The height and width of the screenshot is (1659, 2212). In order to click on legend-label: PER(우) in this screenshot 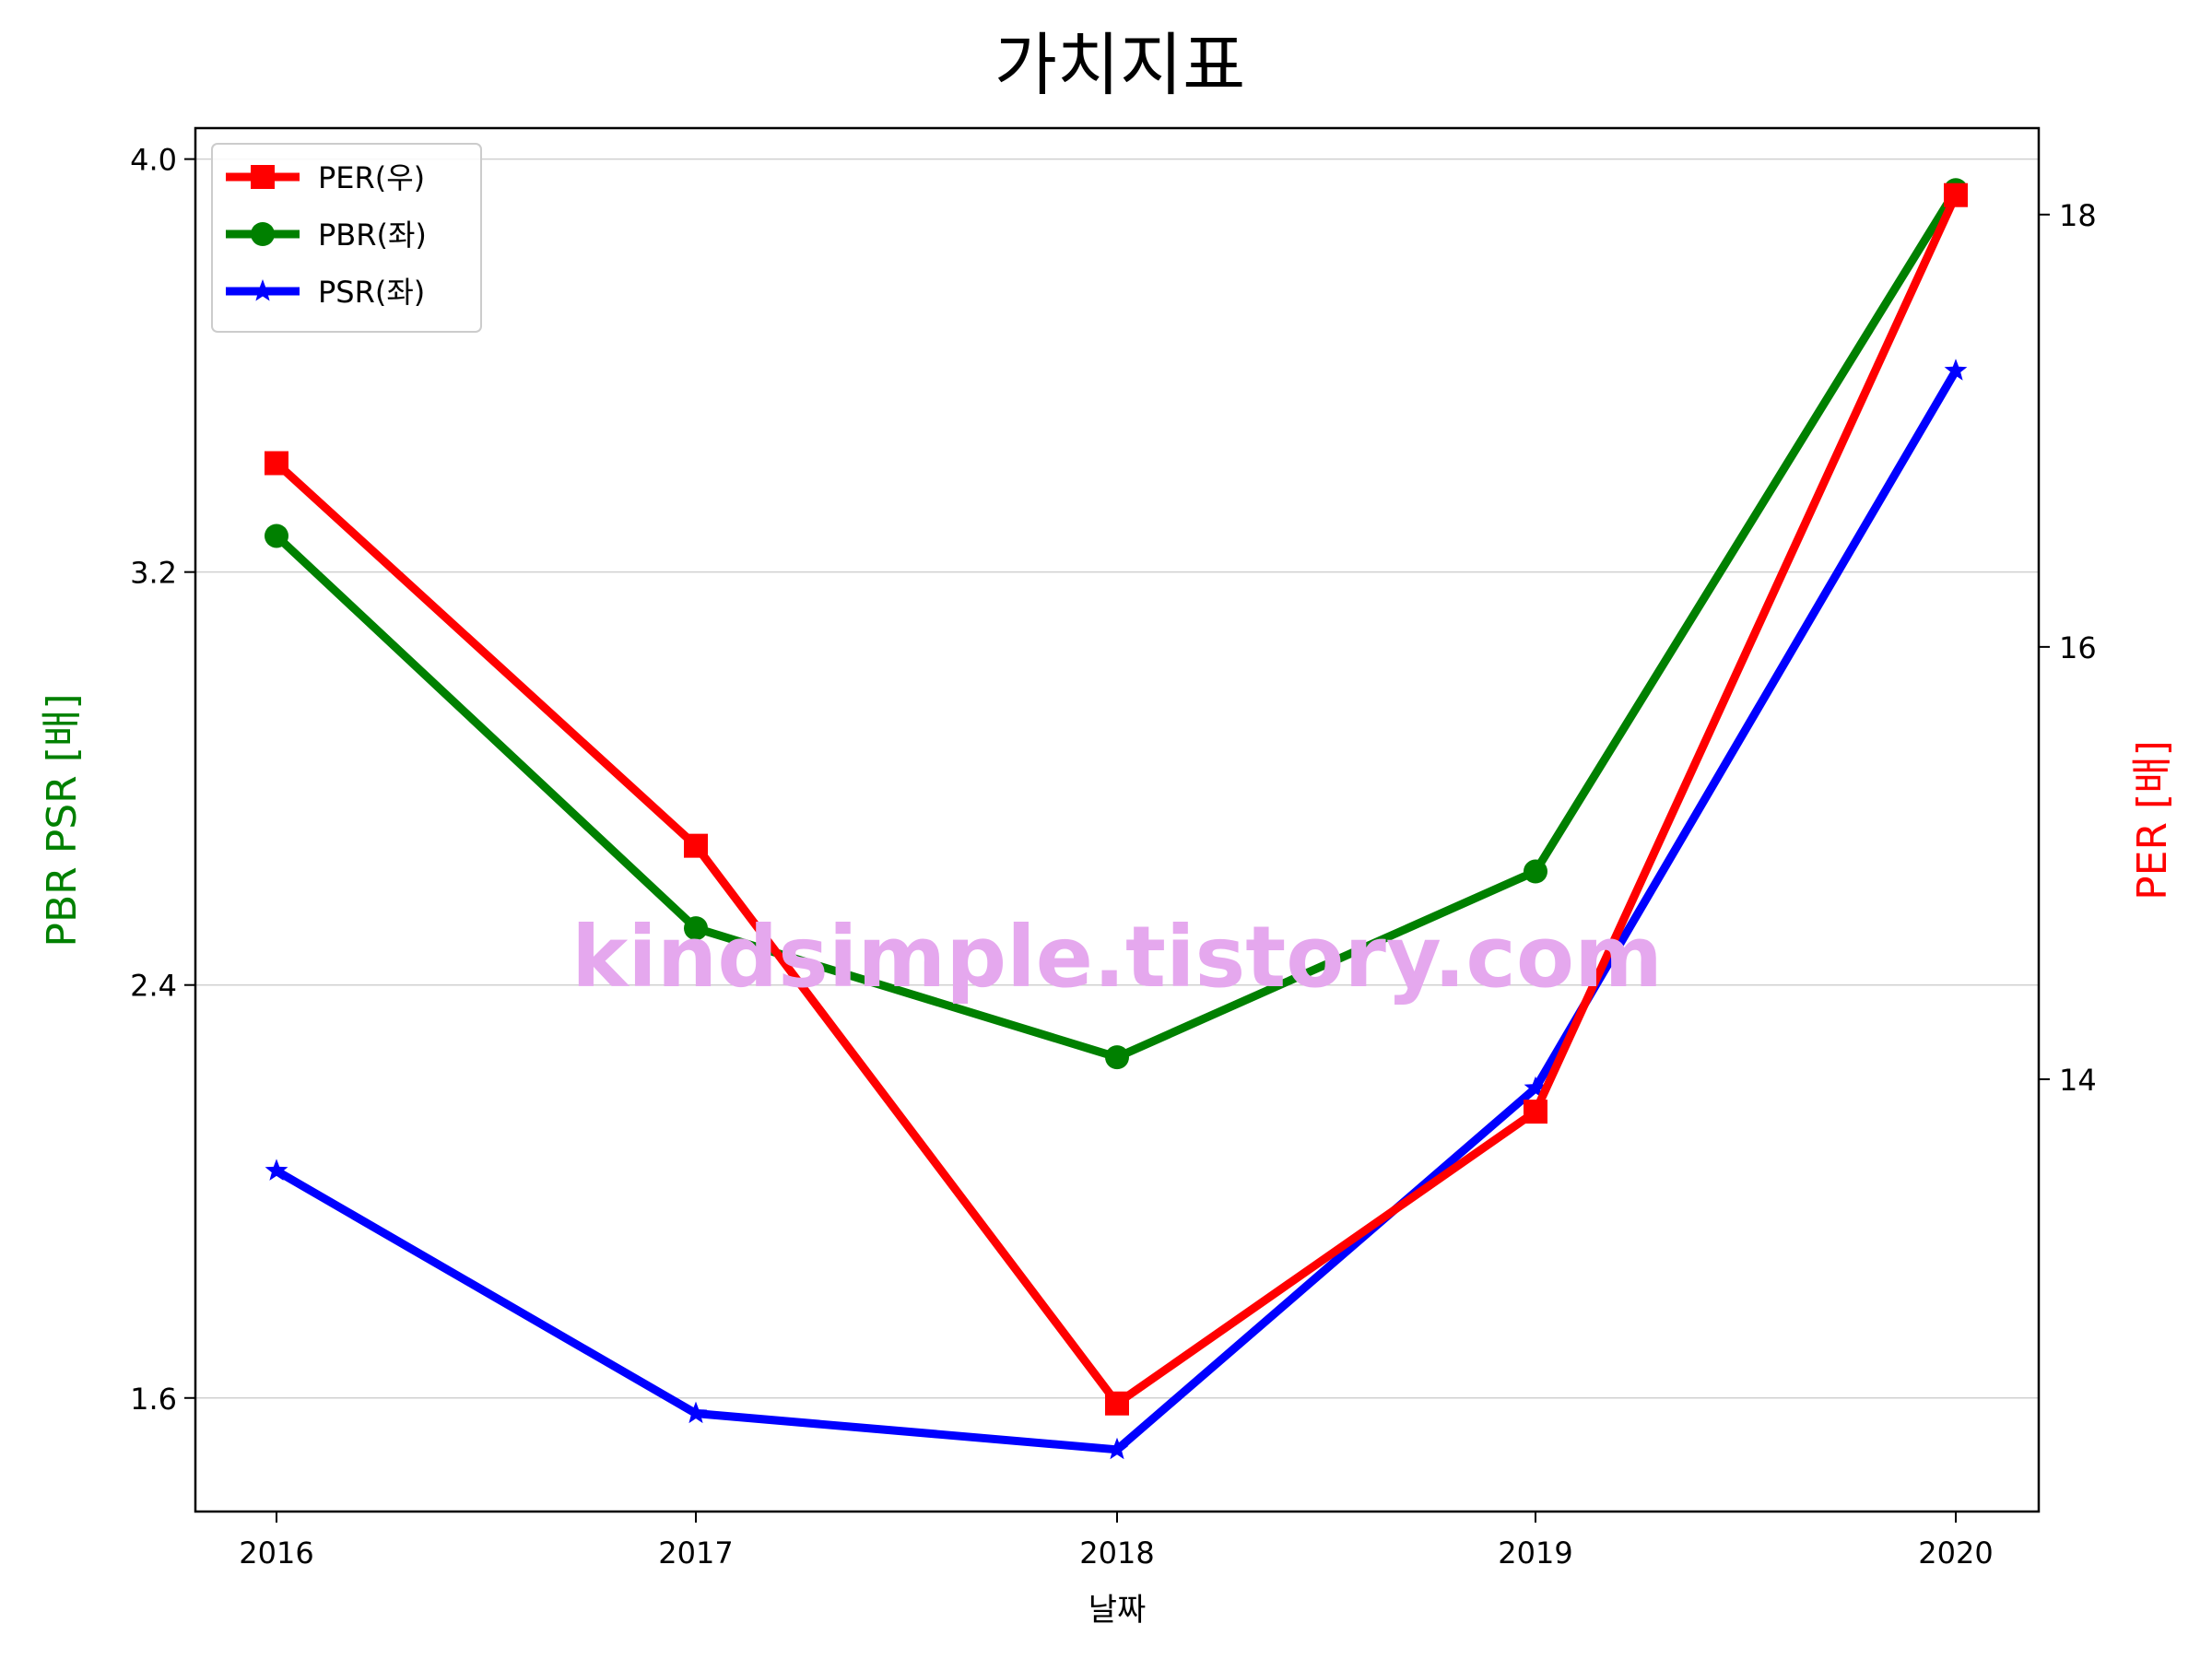, I will do `click(371, 177)`.